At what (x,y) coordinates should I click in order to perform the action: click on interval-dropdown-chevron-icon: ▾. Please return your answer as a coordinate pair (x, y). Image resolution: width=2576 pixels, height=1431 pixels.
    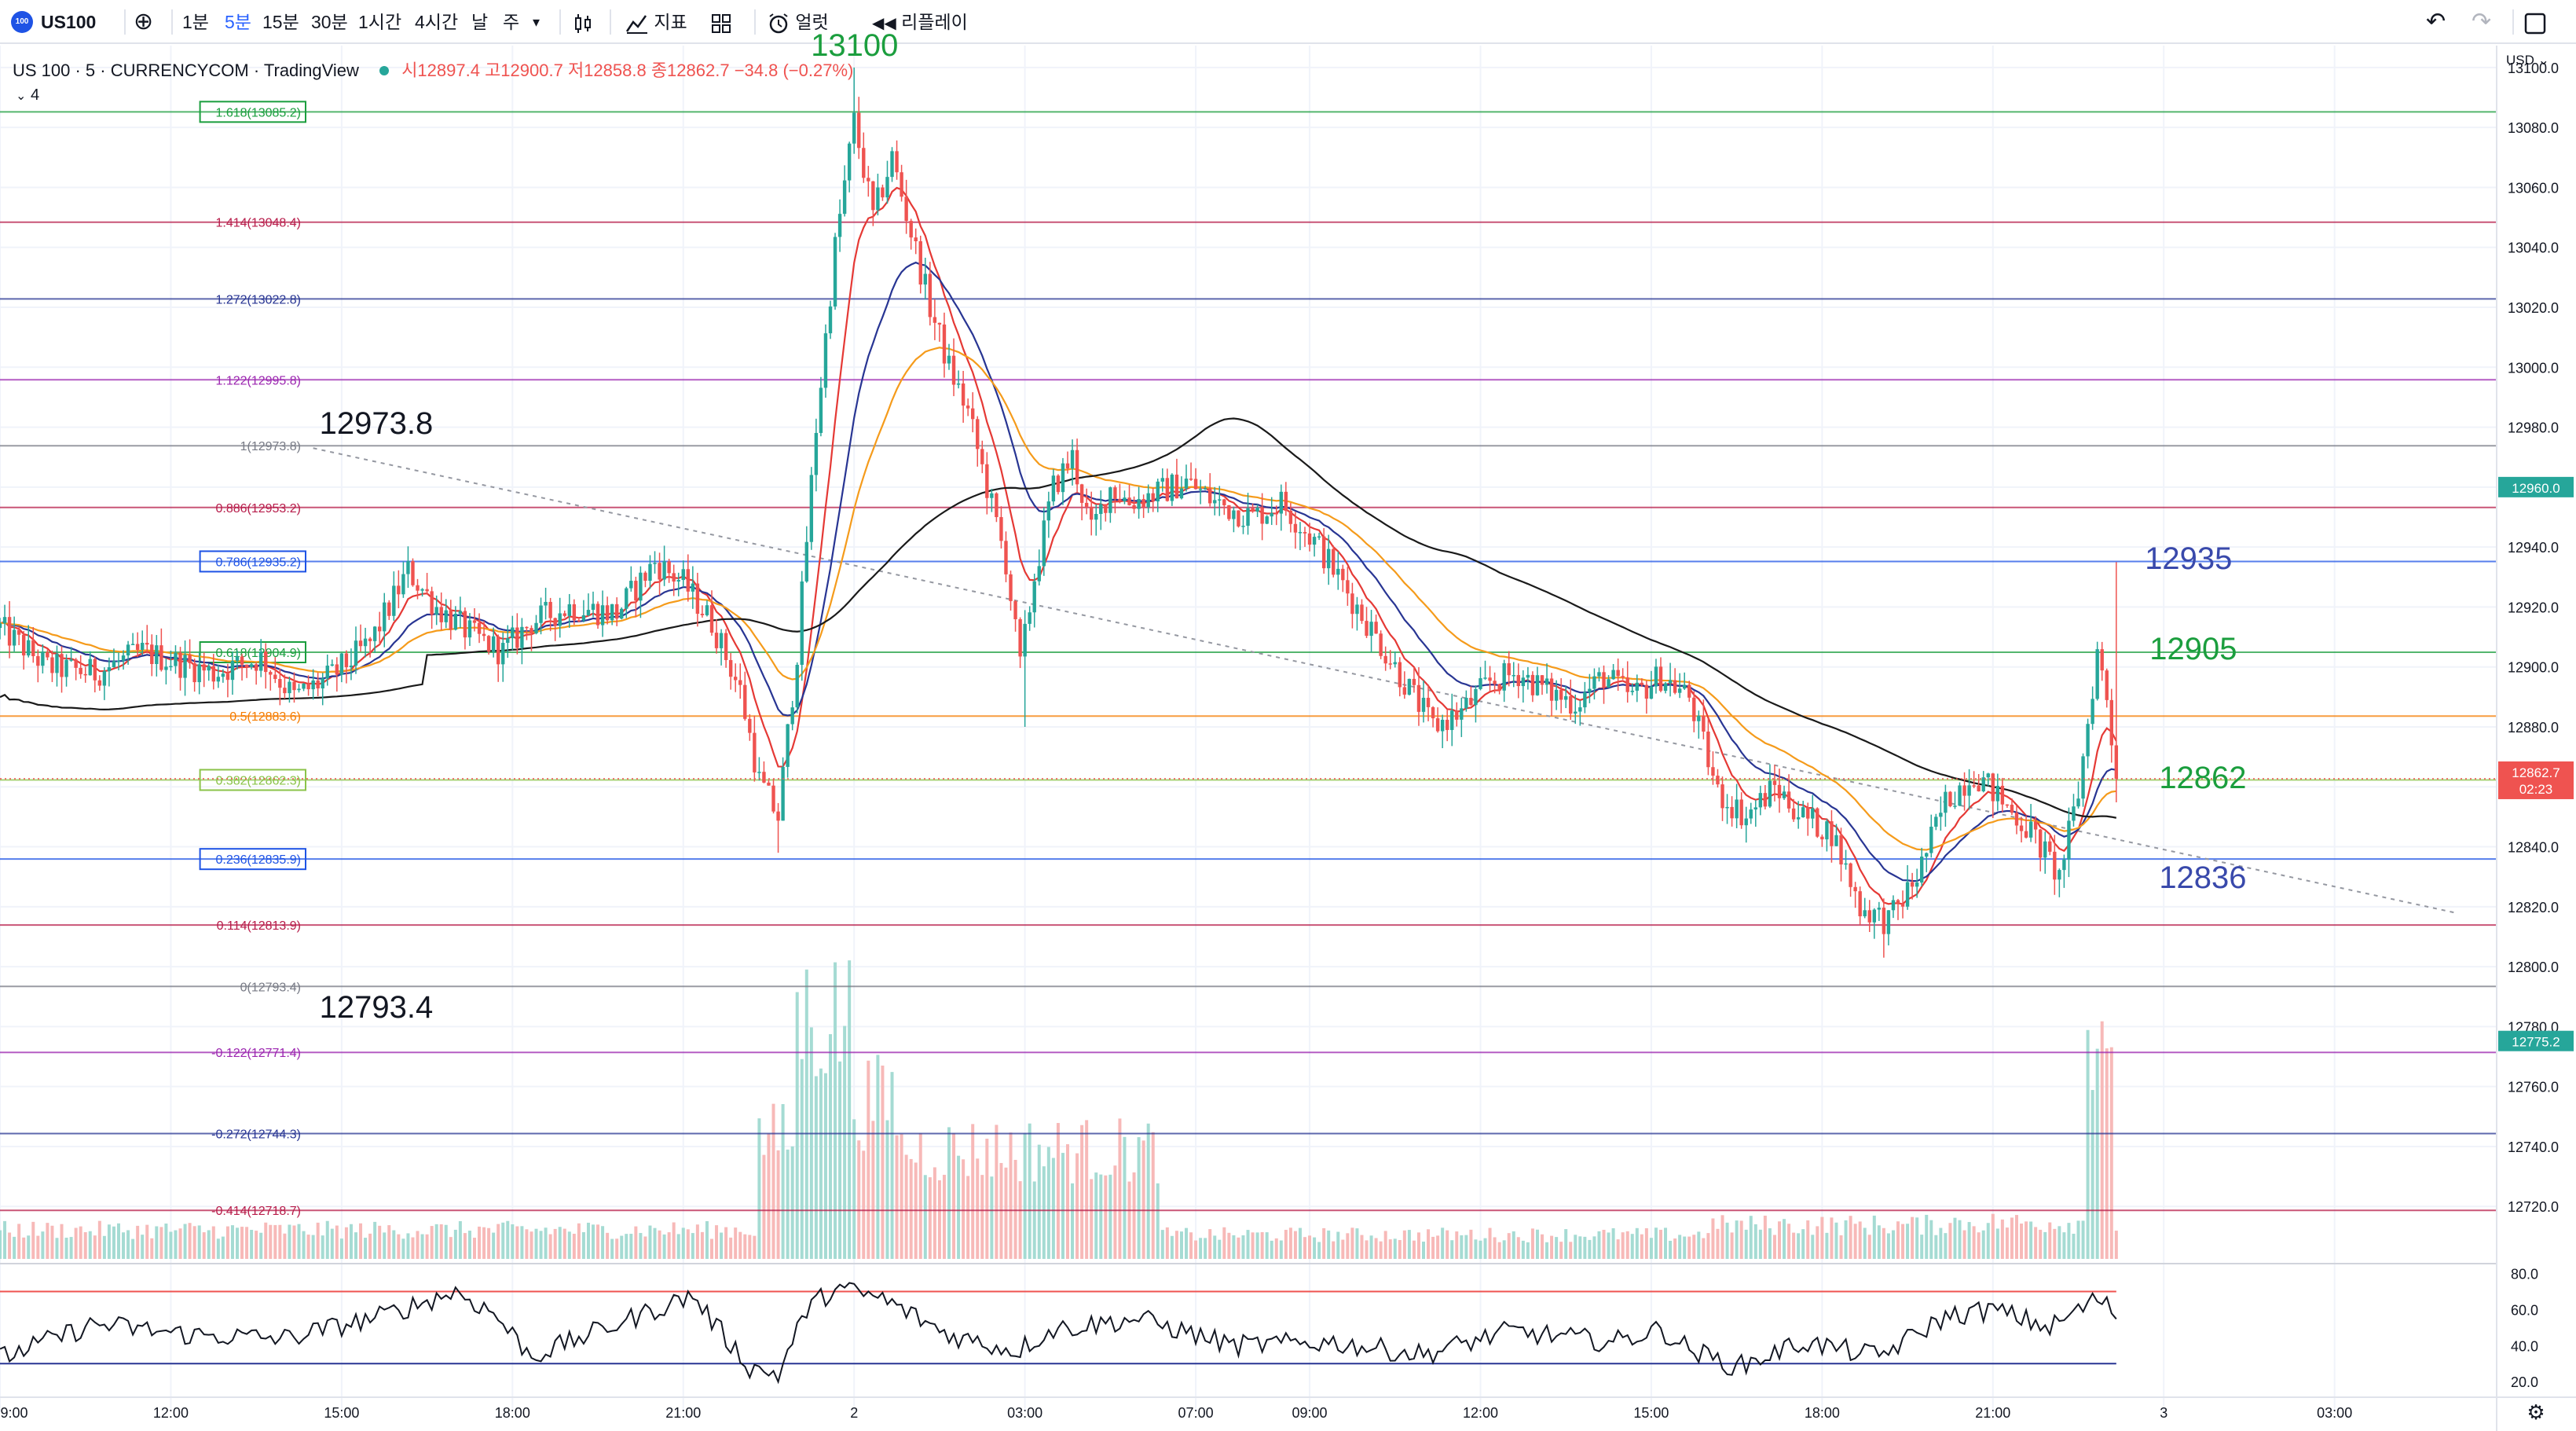
    Looking at the image, I should click on (536, 22).